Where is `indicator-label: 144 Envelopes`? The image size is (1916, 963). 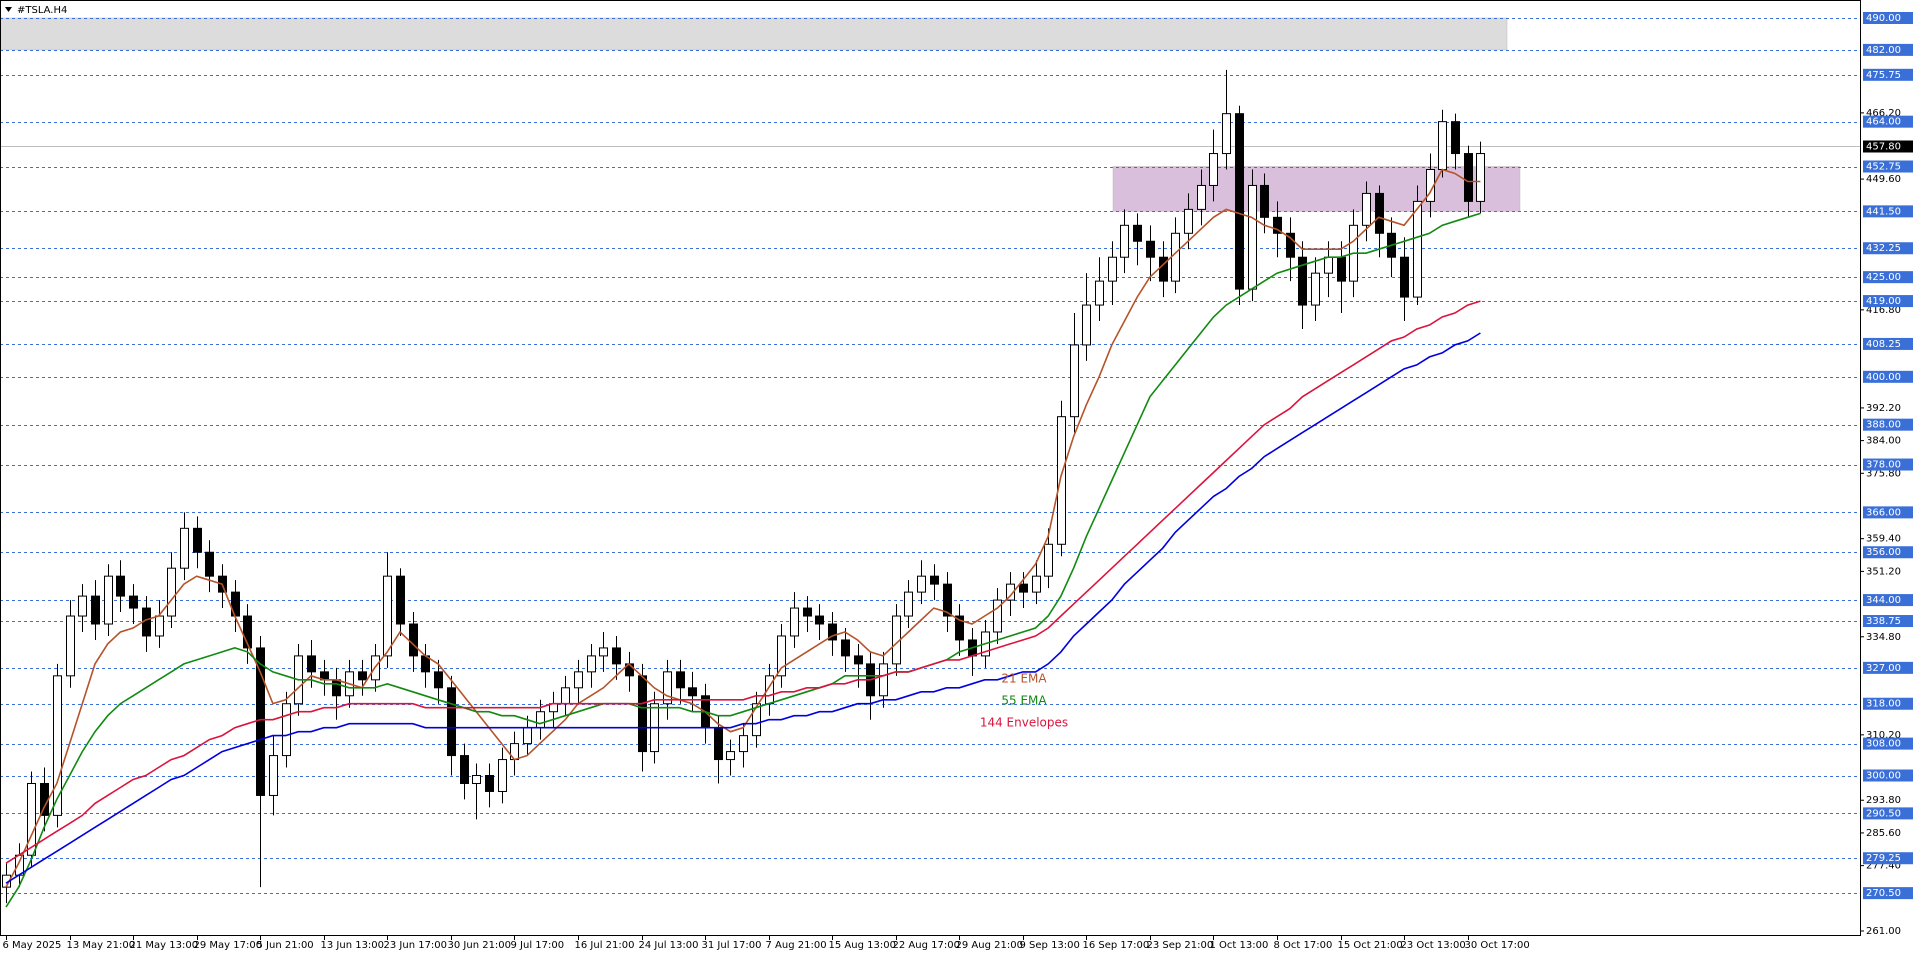
indicator-label: 144 Envelopes is located at coordinates (1024, 723).